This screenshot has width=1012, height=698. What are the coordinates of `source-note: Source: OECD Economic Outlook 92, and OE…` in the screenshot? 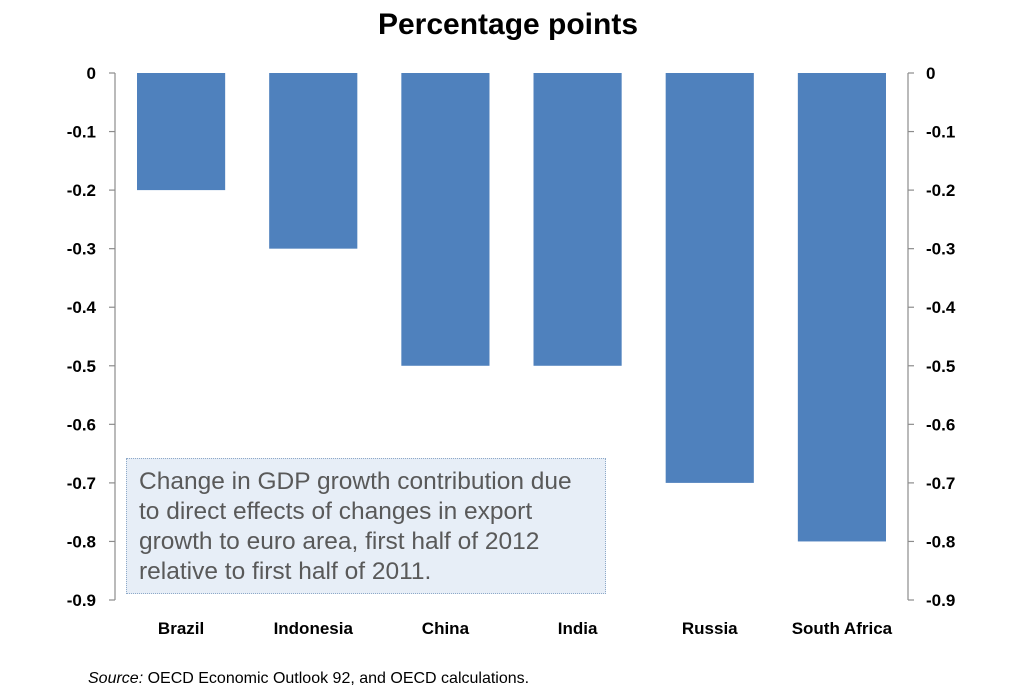 It's located at (308, 679).